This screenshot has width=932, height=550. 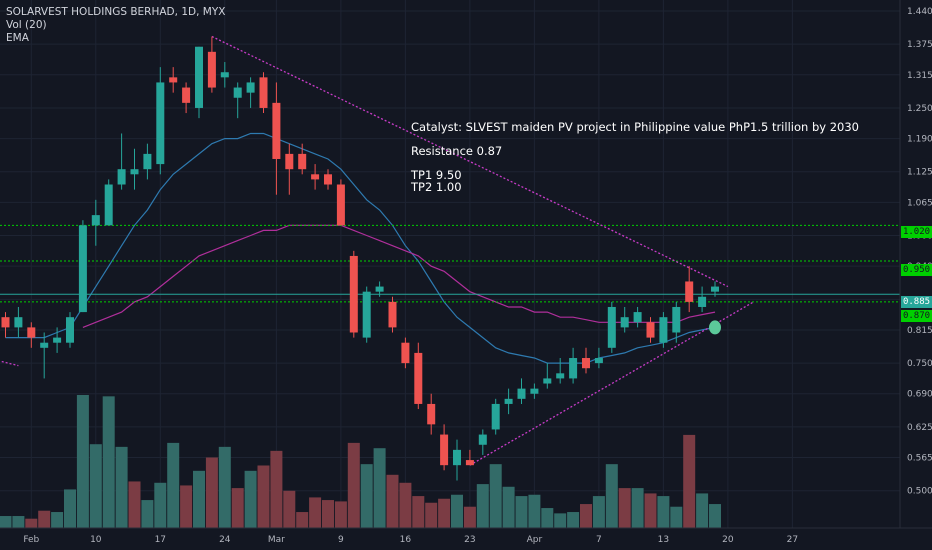 What do you see at coordinates (919, 459) in the screenshot?
I see `price-tick-label: 0.565` at bounding box center [919, 459].